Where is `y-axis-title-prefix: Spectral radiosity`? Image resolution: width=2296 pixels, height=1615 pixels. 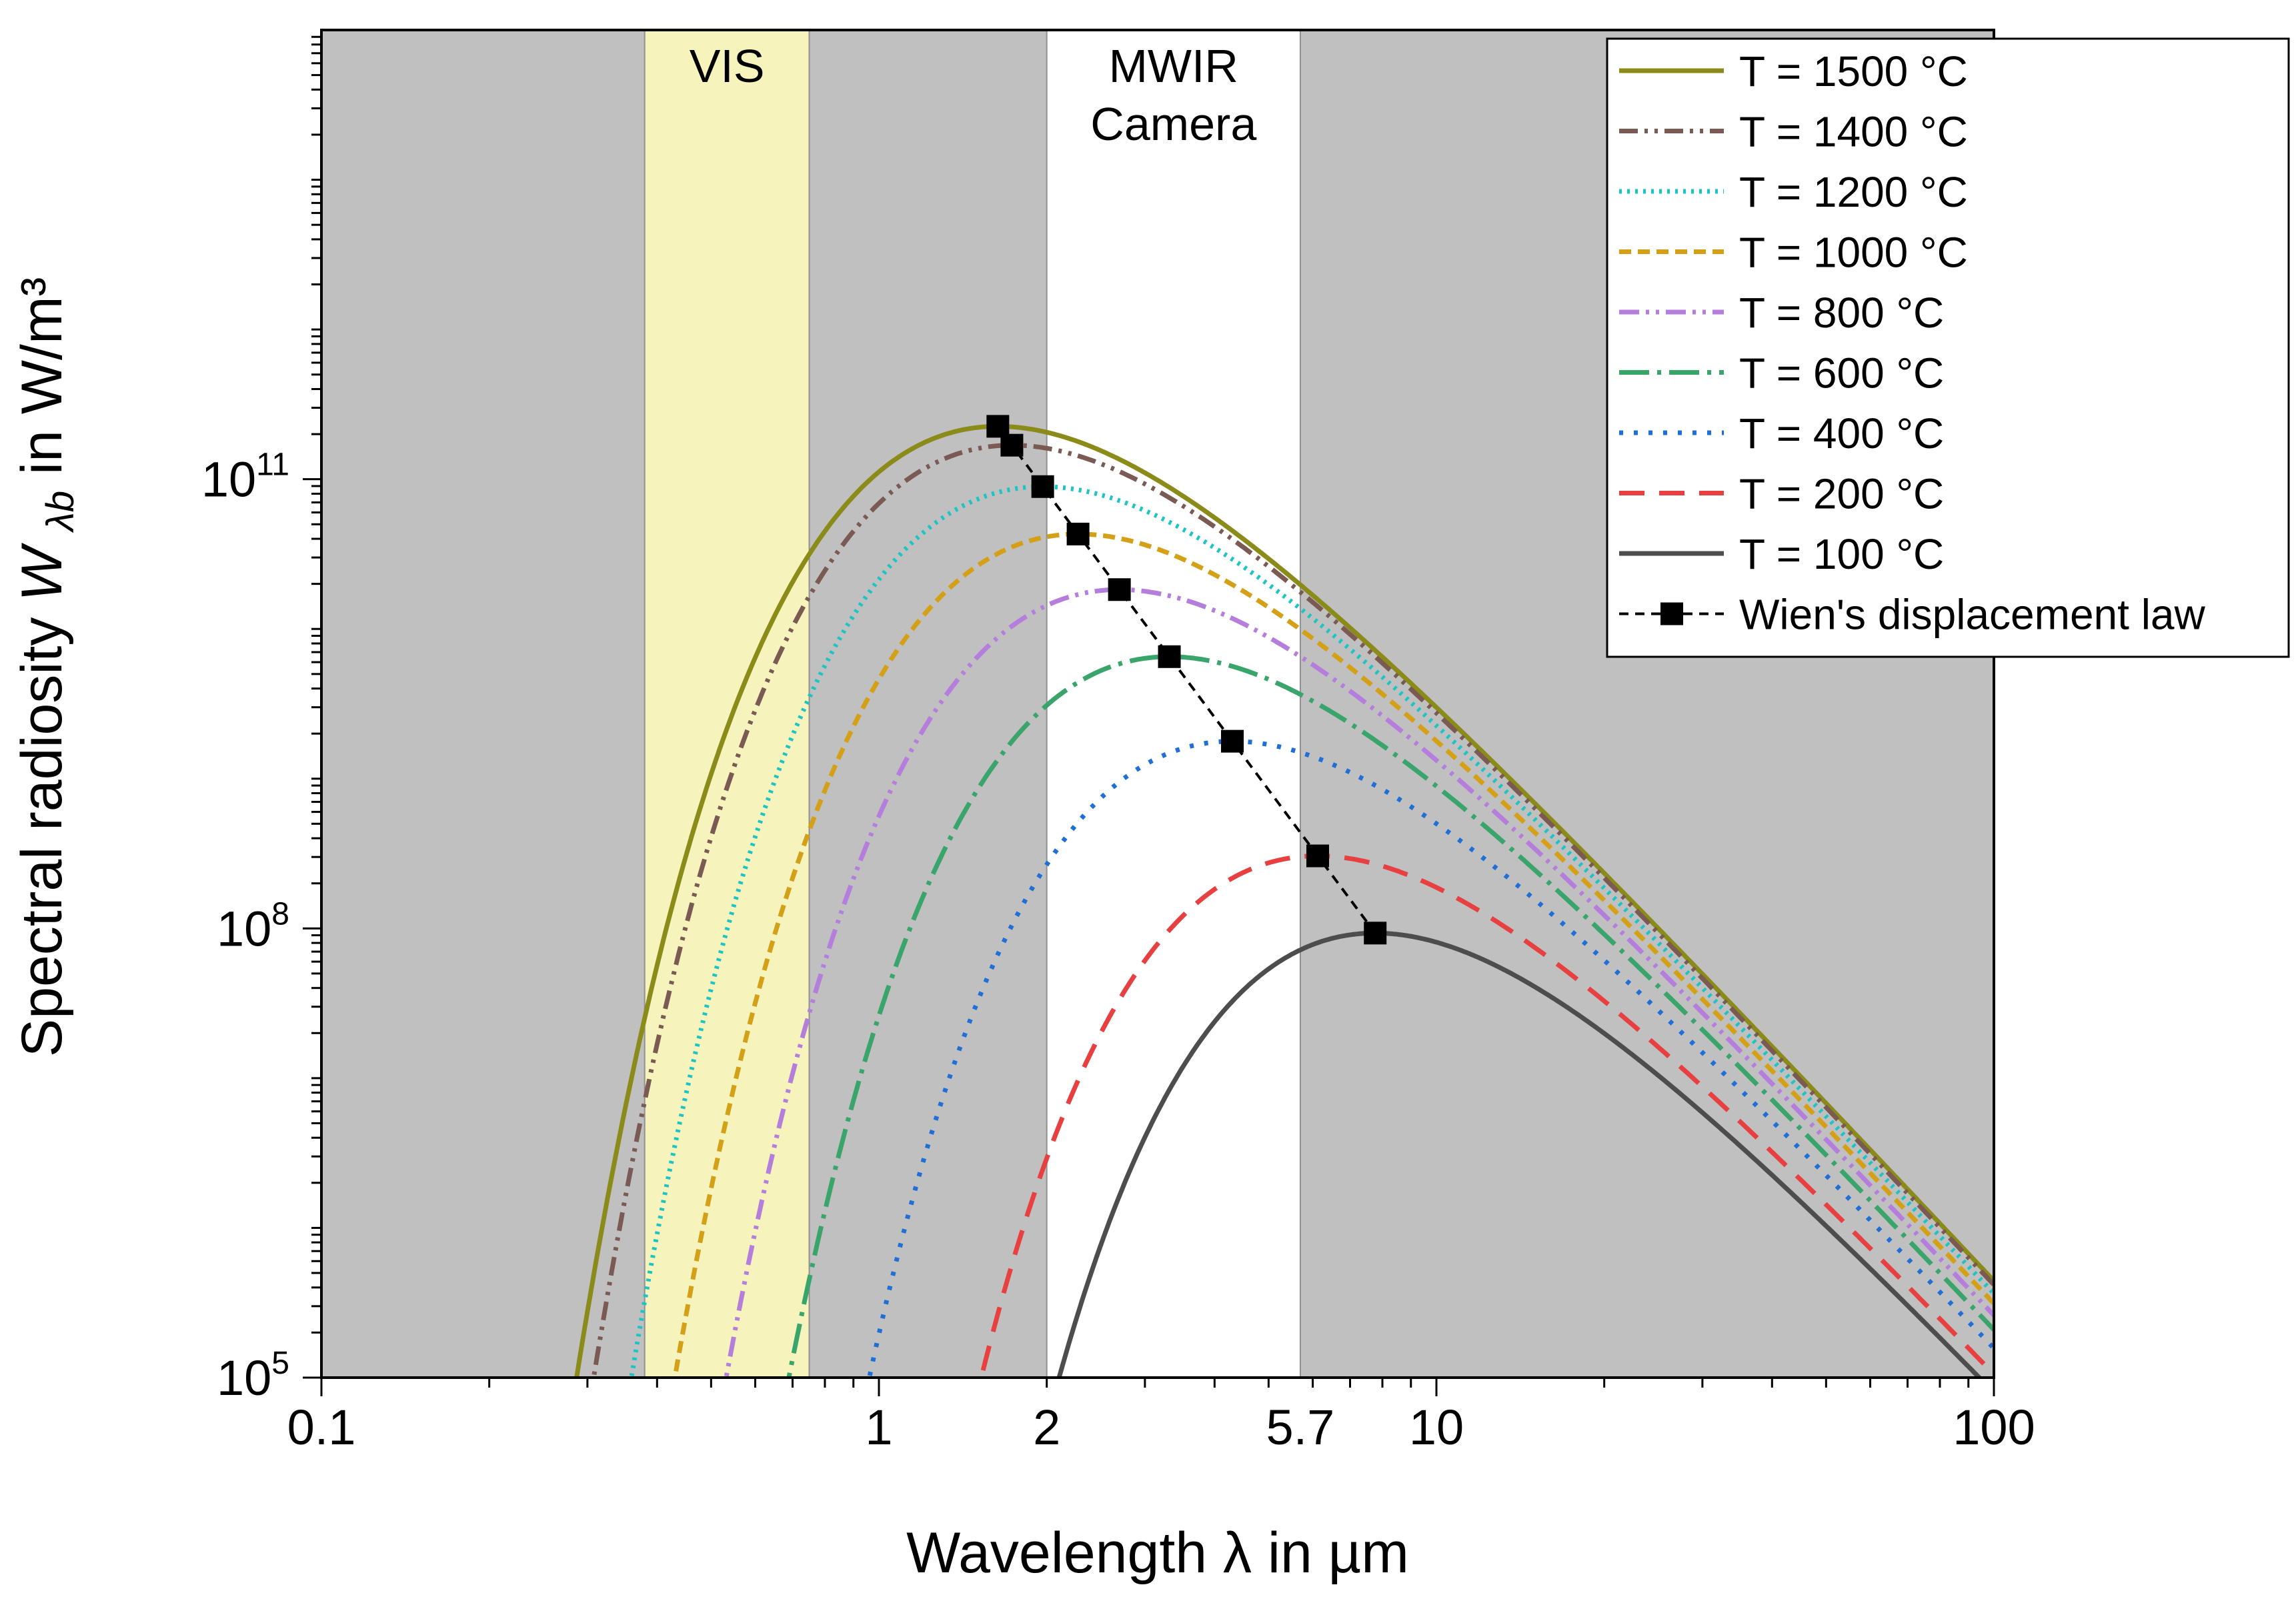
y-axis-title-prefix: Spectral radiosity is located at coordinates (42, 829).